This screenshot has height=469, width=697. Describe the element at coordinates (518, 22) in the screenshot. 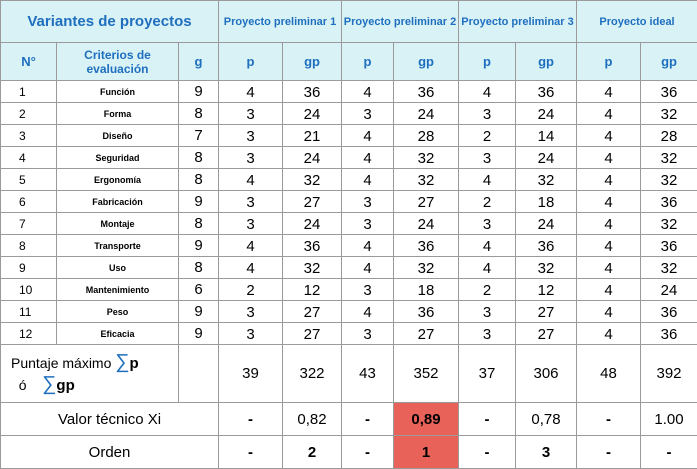

I see `project-3-header: Proyecto preliminar 3` at that location.